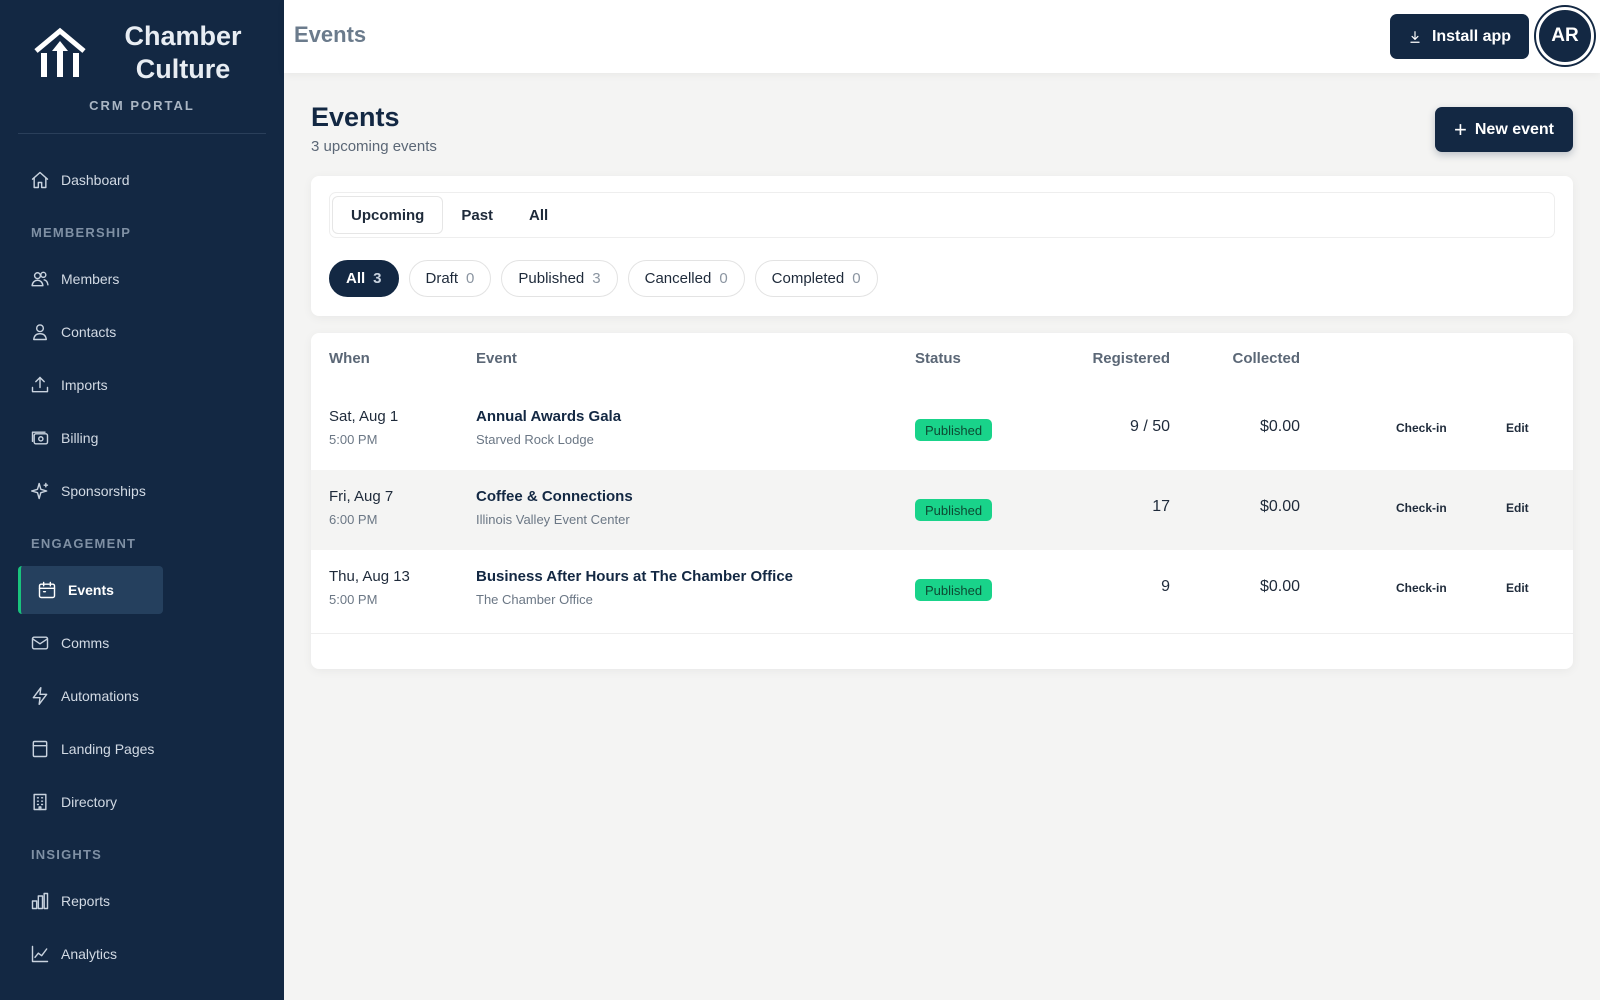 The height and width of the screenshot is (1000, 1600). Describe the element at coordinates (1504, 129) in the screenshot. I see `new-event-button: + New event` at that location.